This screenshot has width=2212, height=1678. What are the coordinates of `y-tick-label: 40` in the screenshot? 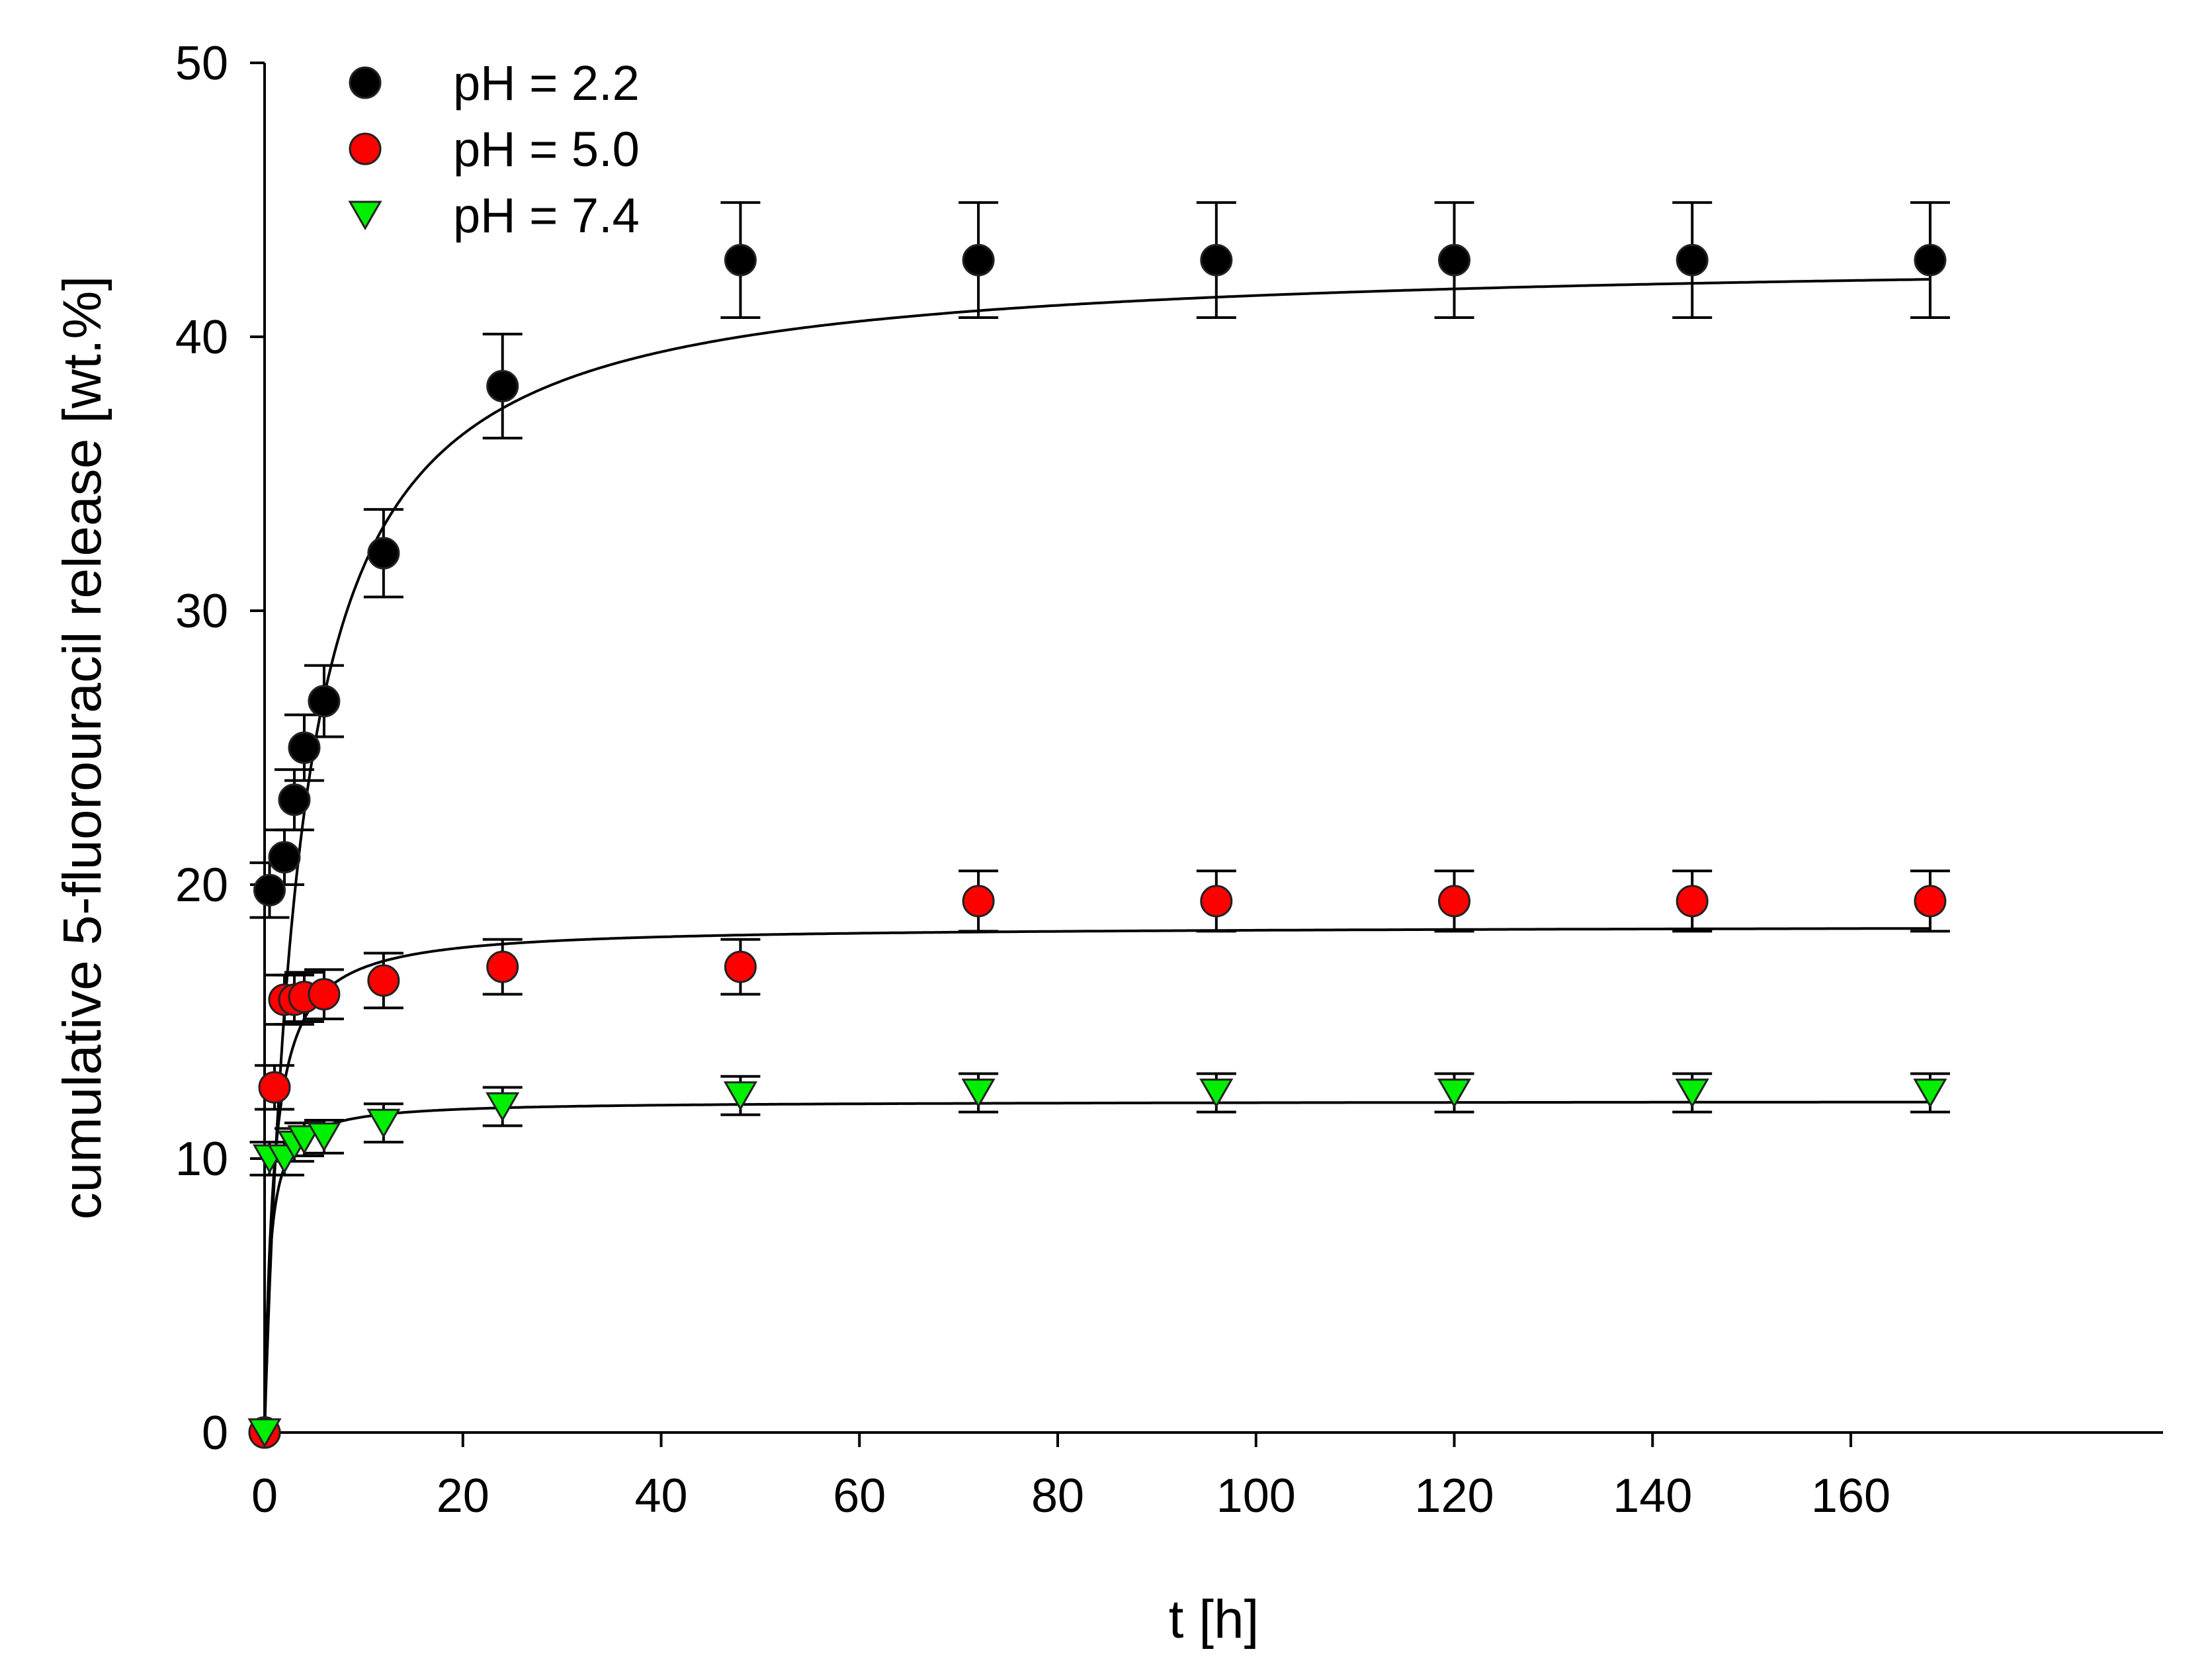 It's located at (202, 337).